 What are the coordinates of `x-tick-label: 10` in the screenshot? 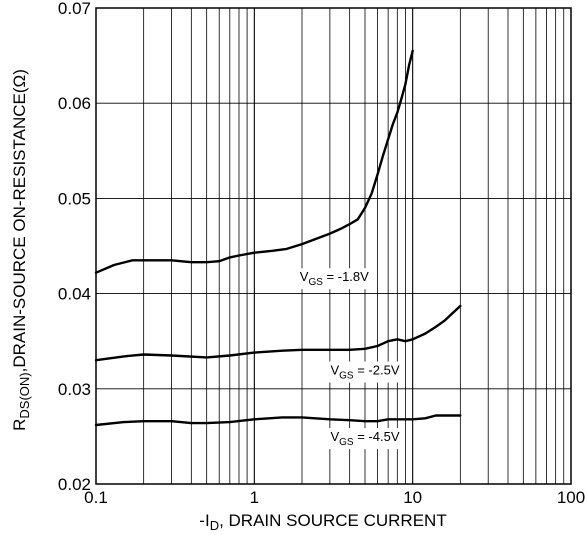 It's located at (412, 497).